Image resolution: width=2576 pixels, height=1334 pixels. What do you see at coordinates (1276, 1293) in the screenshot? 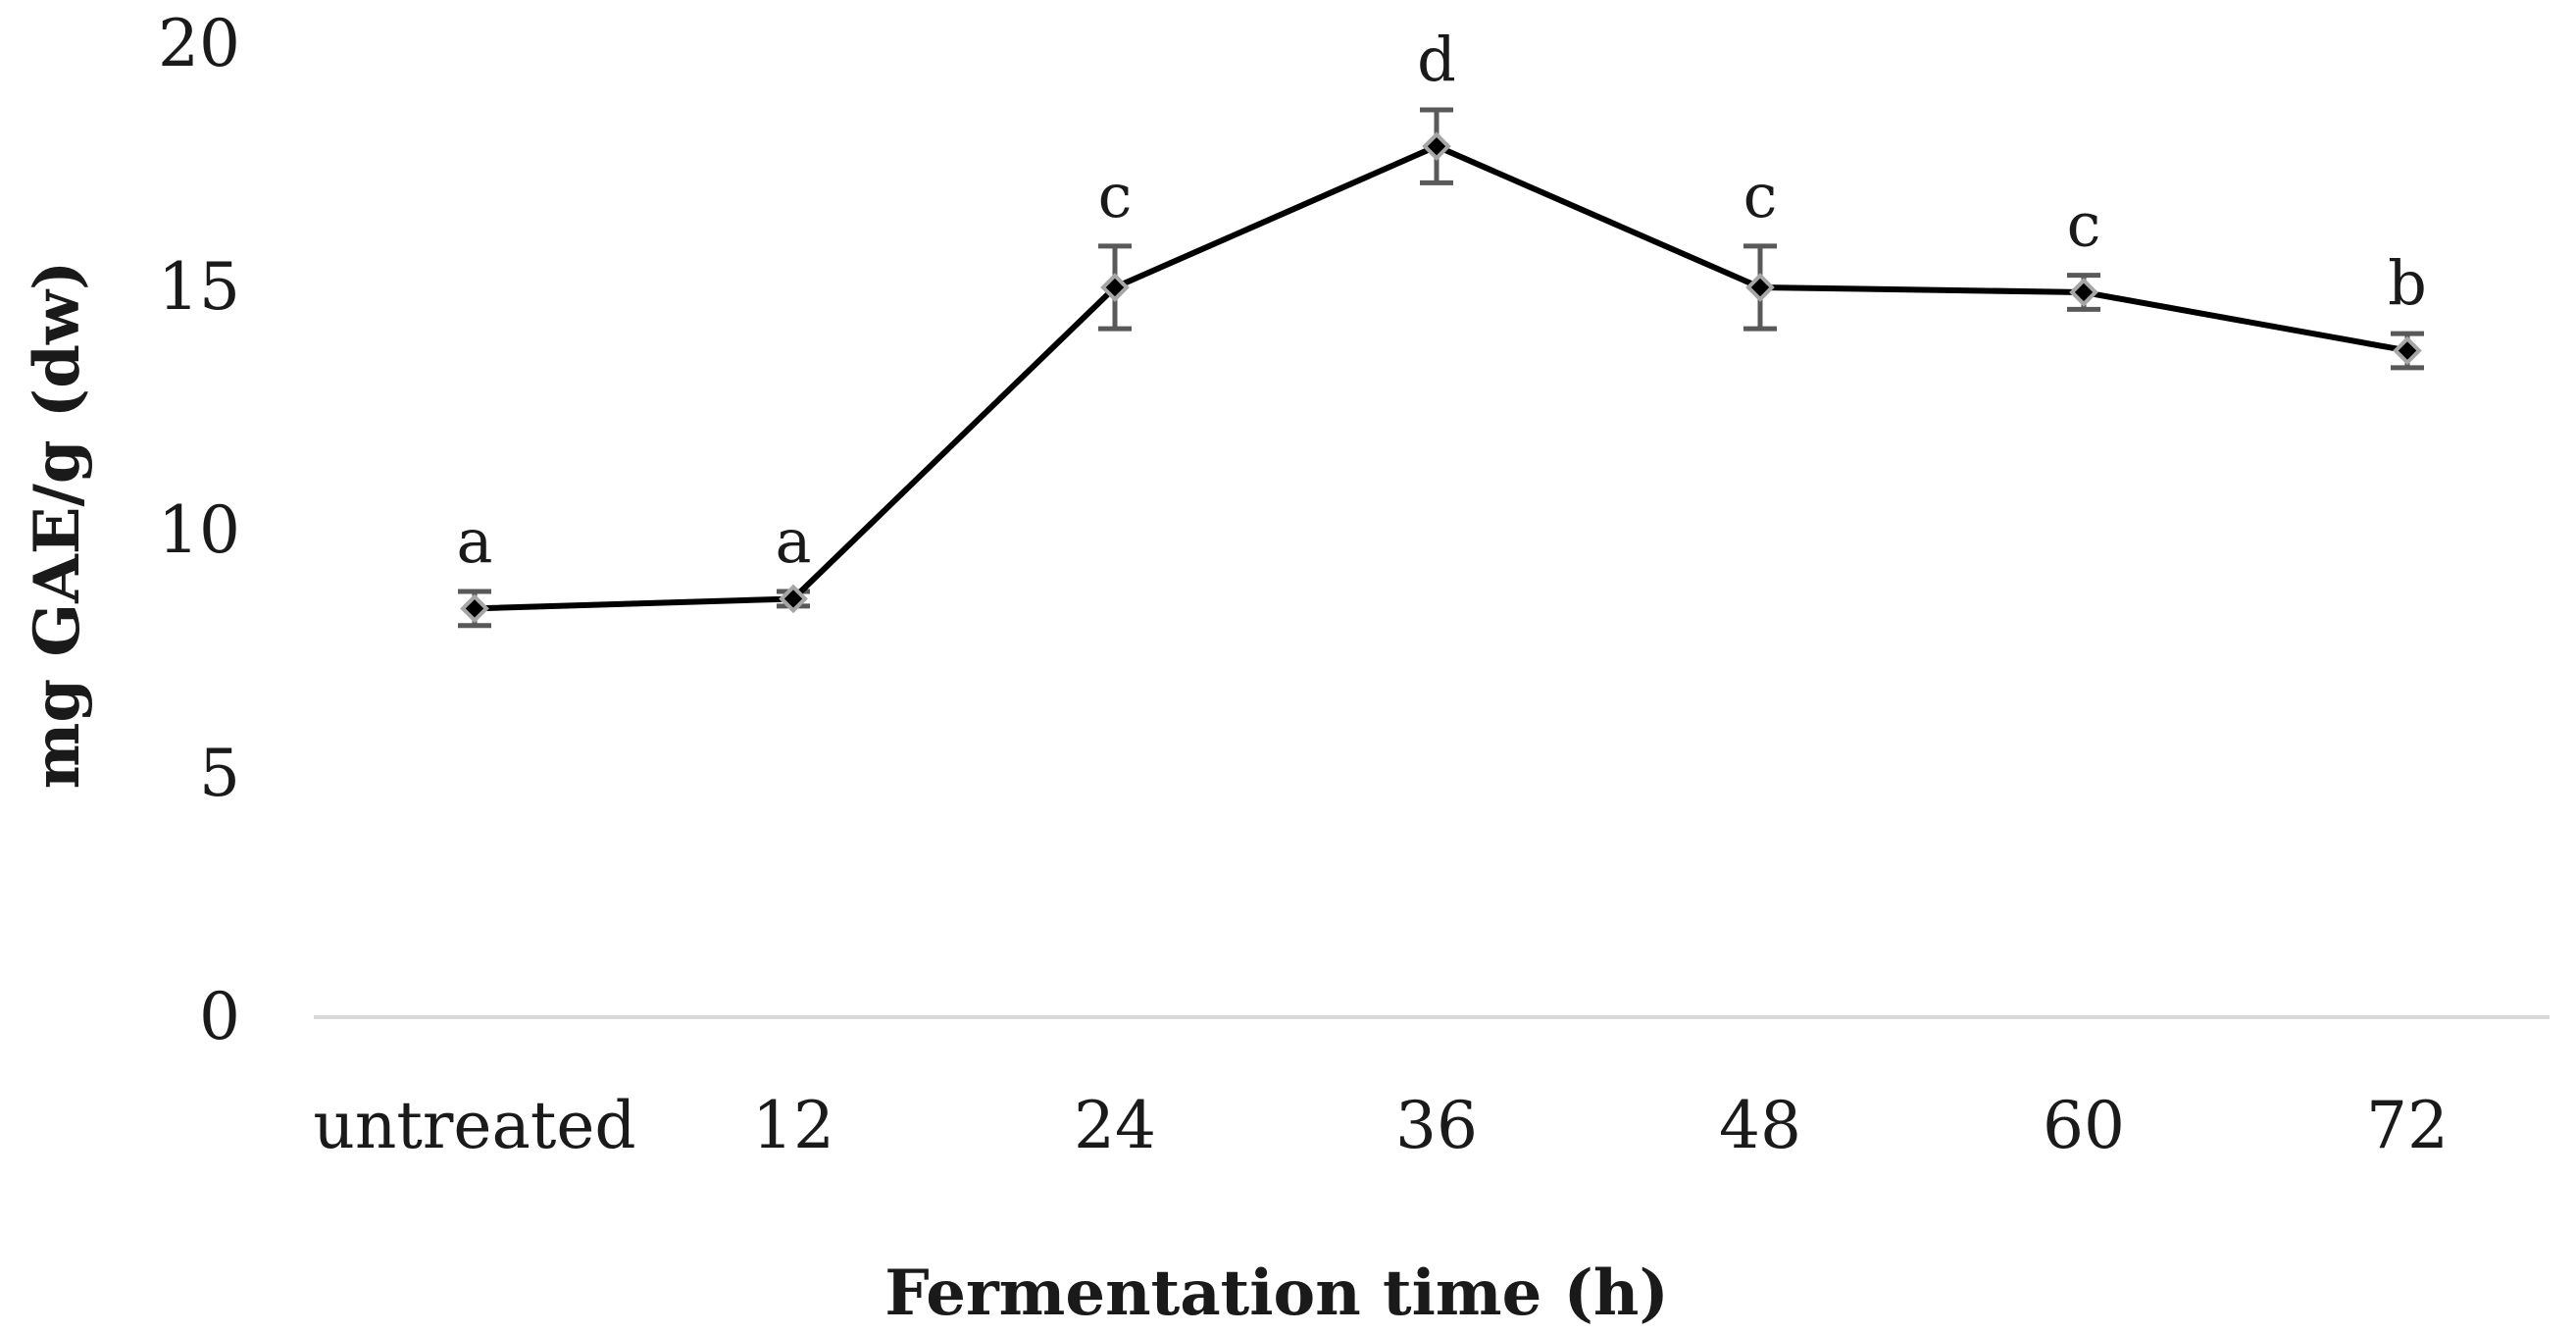
I see `x-axis-title: Fermentation time (h)` at bounding box center [1276, 1293].